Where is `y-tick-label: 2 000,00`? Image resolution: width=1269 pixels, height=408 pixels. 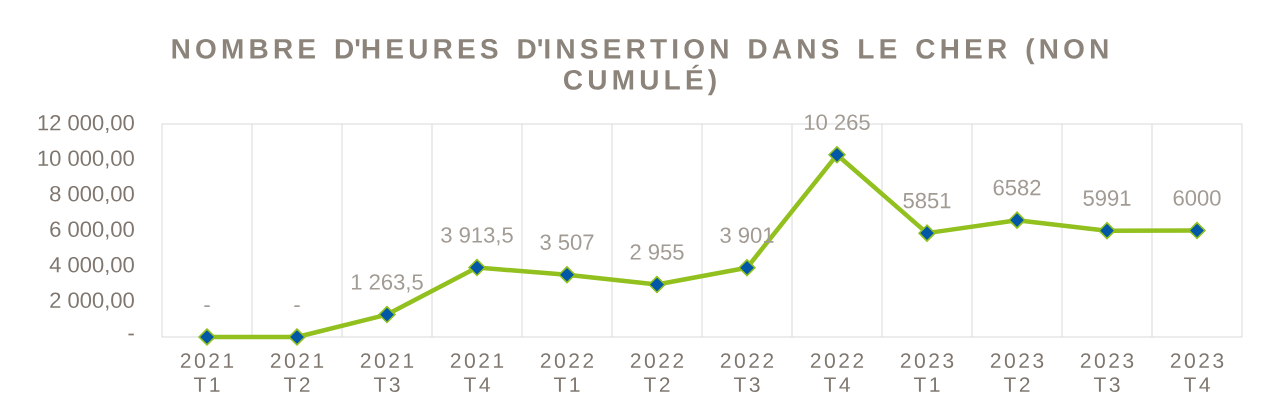
y-tick-label: 2 000,00 is located at coordinates (92, 301).